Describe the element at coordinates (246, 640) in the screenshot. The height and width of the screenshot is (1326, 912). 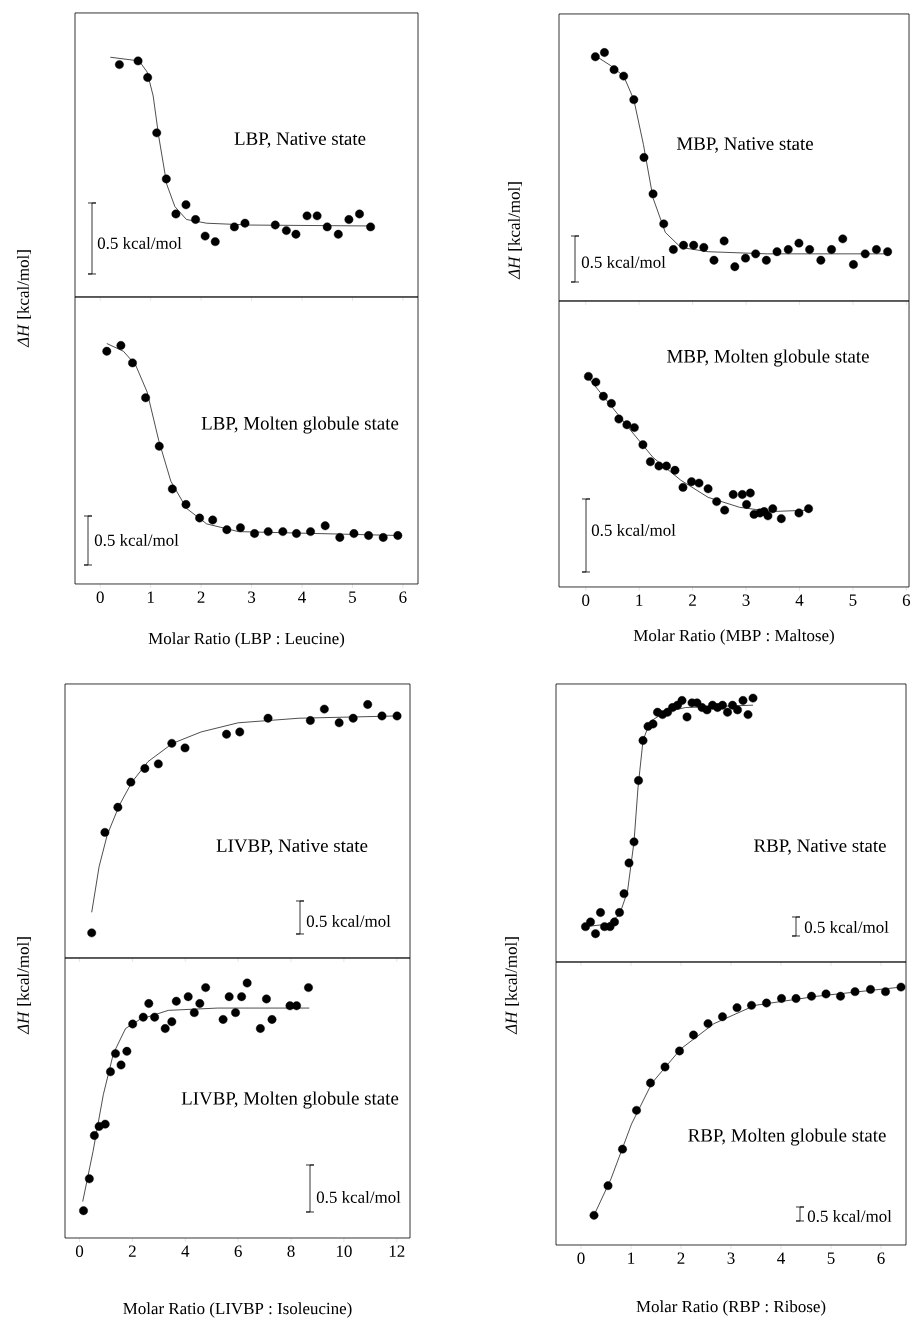
I see `x-axis-title: Molar Ratio (LBP : Leucine)` at that location.